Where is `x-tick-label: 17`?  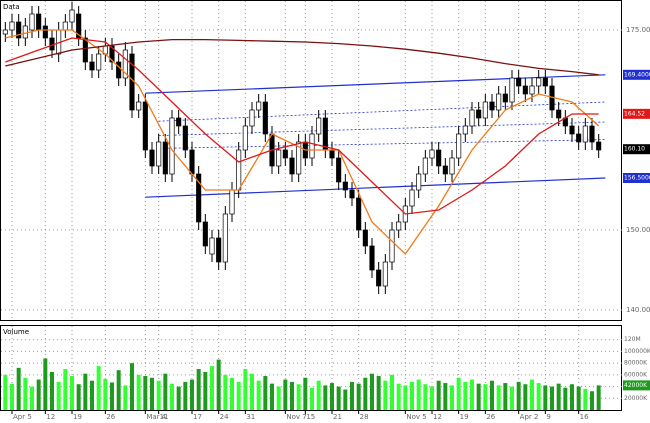
x-tick-label: 17 is located at coordinates (197, 417).